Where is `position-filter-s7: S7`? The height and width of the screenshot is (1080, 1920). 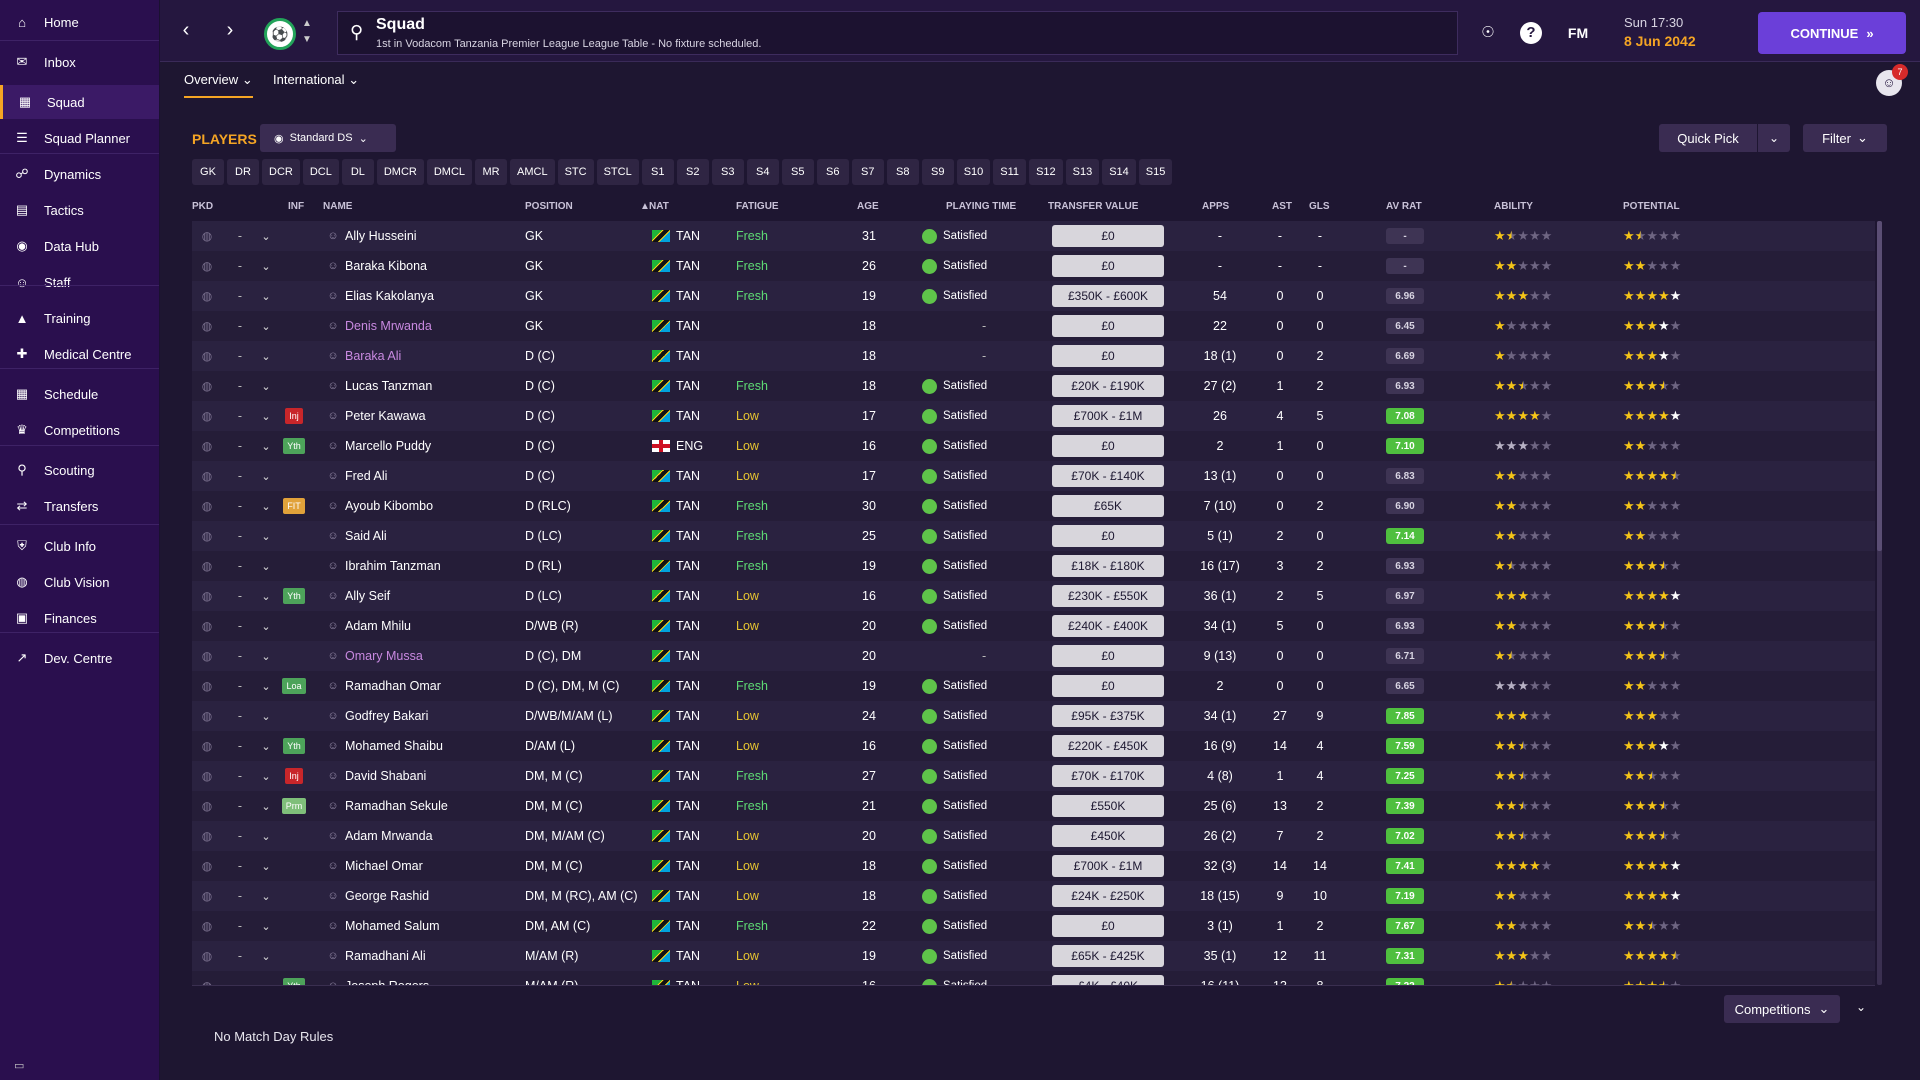
position-filter-s7: S7 is located at coordinates (867, 172).